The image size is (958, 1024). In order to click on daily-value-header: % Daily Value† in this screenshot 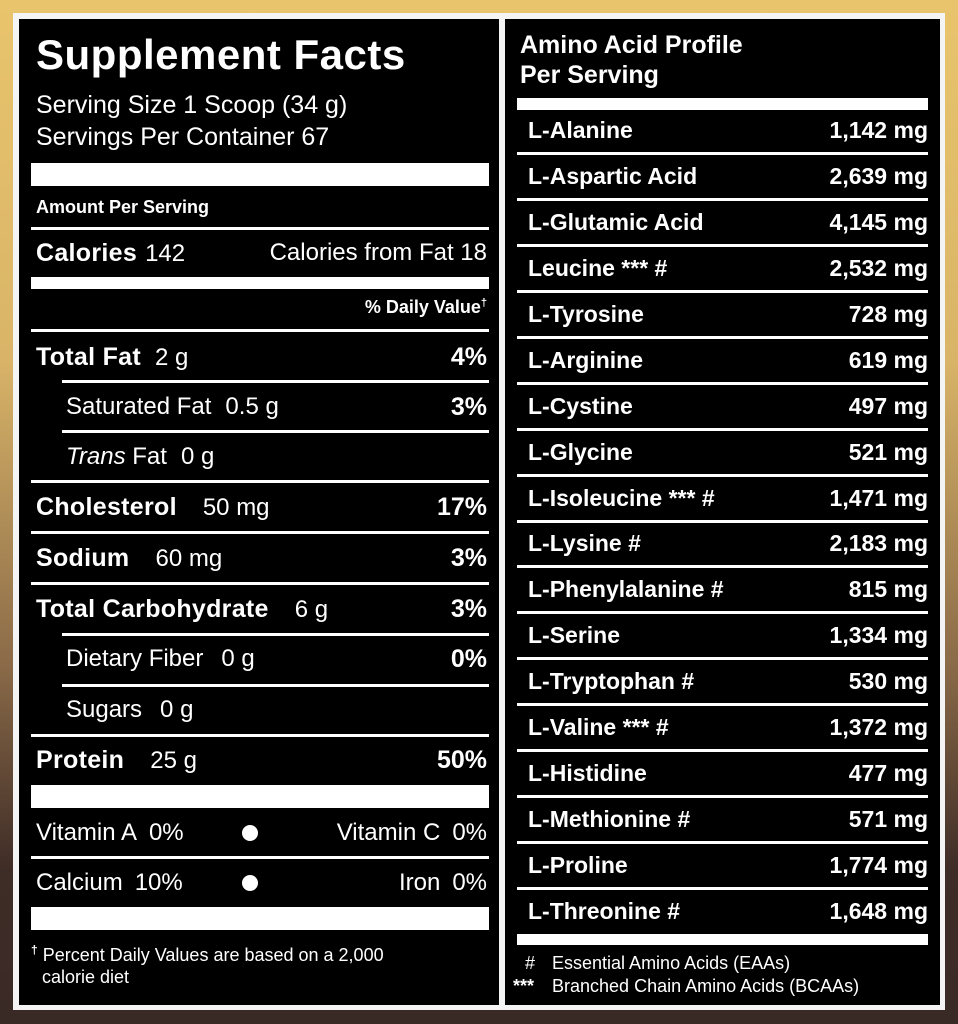, I will do `click(426, 307)`.